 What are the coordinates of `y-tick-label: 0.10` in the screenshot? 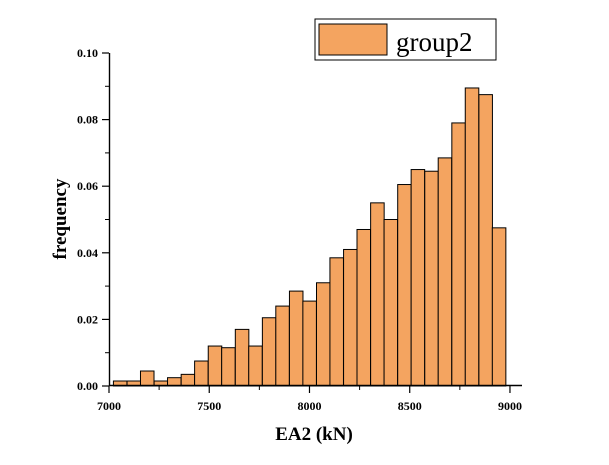 It's located at (87, 53).